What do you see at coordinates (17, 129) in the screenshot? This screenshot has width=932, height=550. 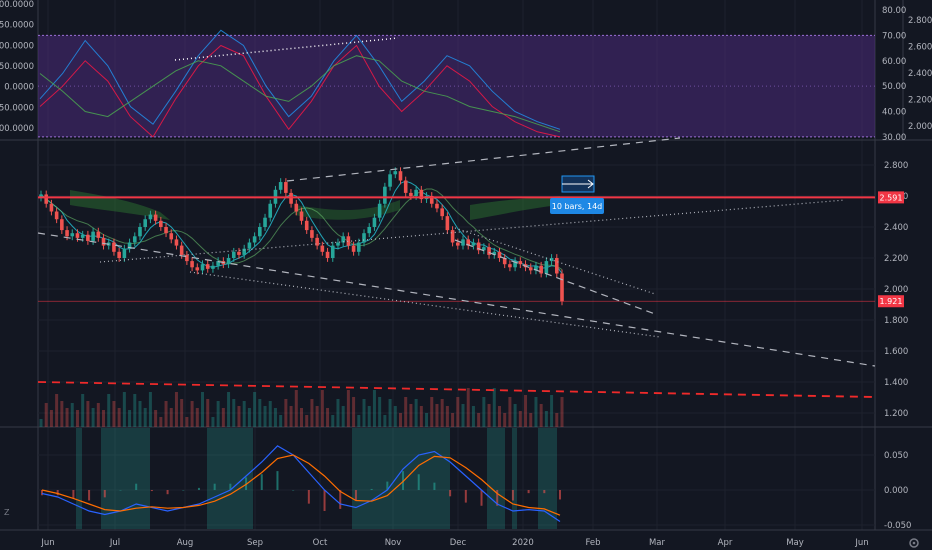 I see `osc-left-tick: -100.0000` at bounding box center [17, 129].